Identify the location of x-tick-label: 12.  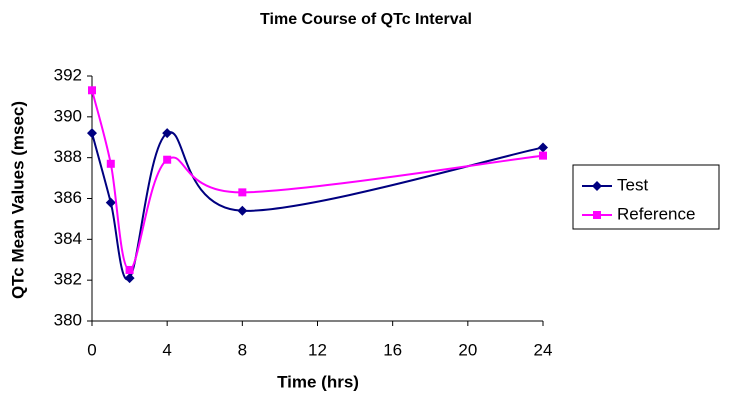
(317, 349).